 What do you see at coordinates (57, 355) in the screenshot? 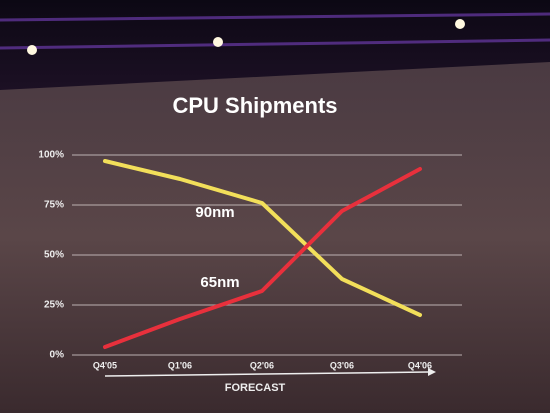
I see `y-tick-label: 0%` at bounding box center [57, 355].